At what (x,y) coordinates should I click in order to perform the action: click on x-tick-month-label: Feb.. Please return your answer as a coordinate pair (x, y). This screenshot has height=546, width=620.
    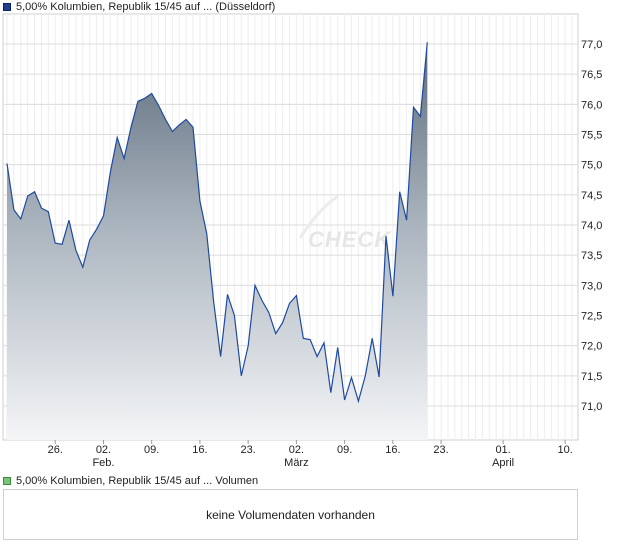
    Looking at the image, I should click on (103, 463).